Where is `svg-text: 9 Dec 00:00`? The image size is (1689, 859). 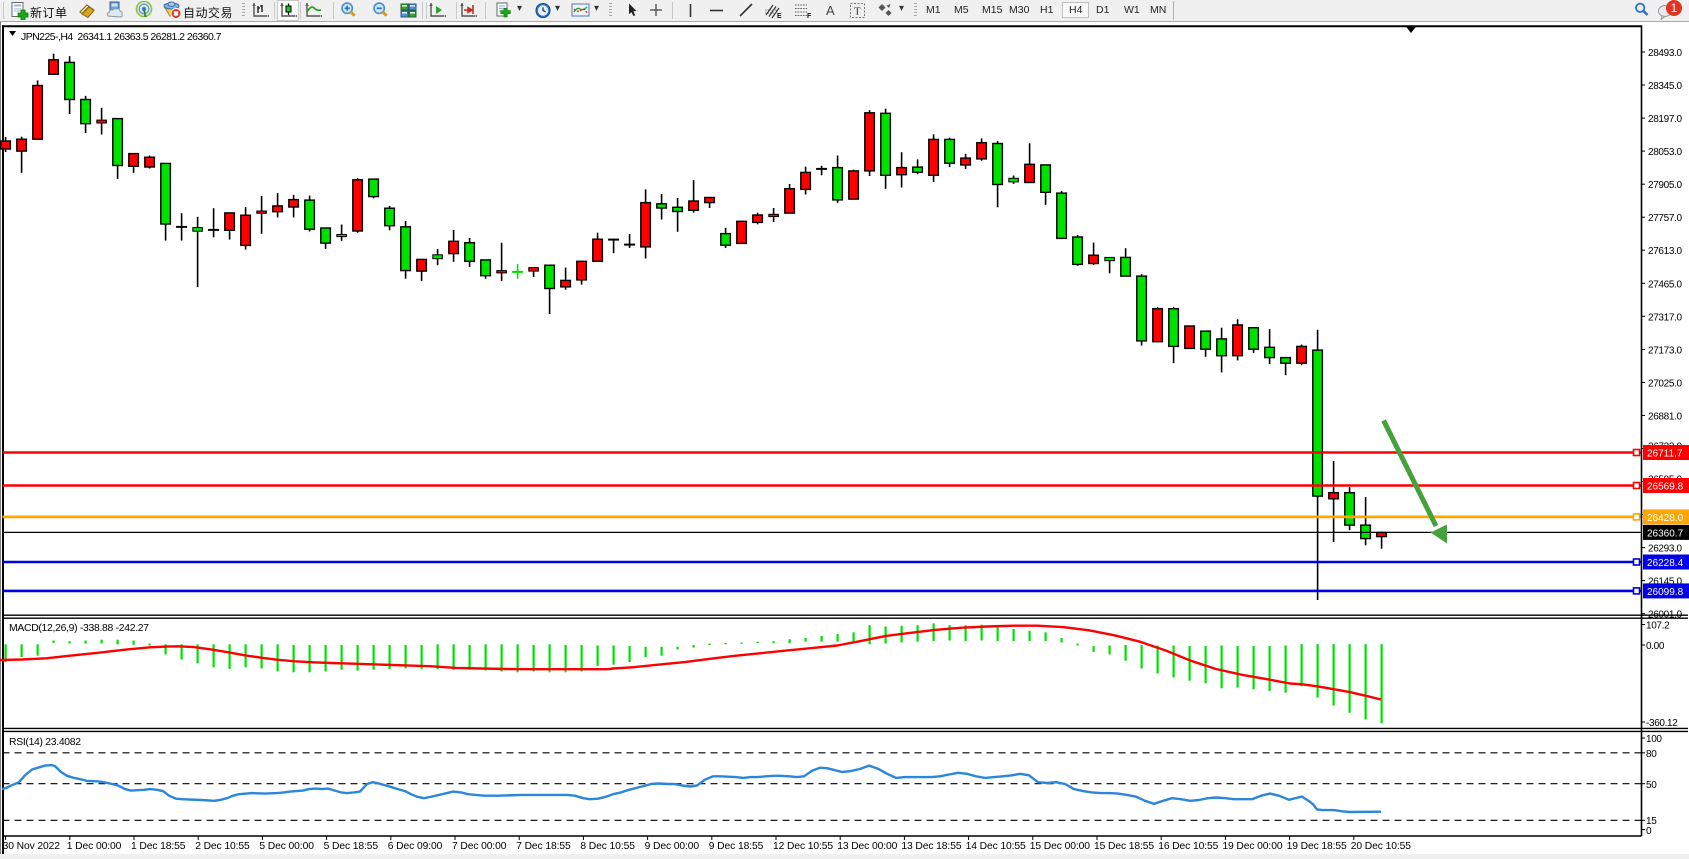
svg-text: 9 Dec 00:00 is located at coordinates (672, 846).